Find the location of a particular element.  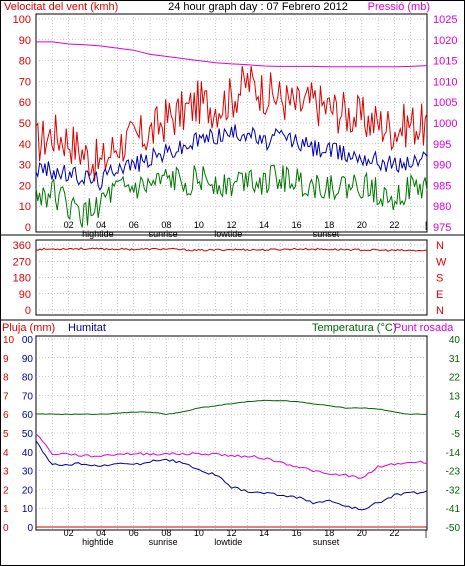

compass-tick-label: E is located at coordinates (439, 295).